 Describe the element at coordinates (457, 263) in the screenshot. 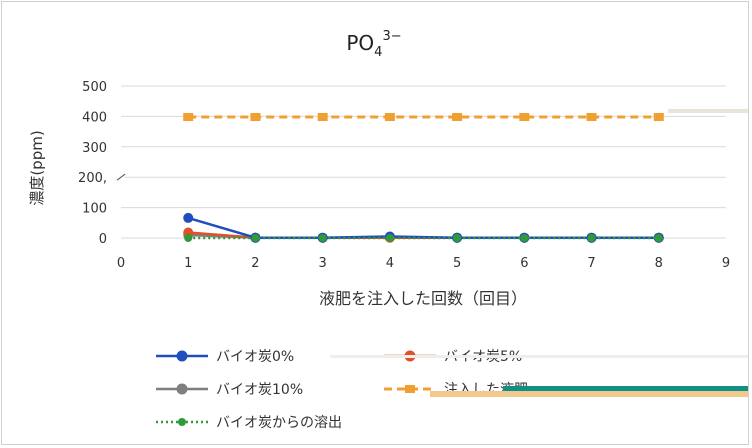

I see `x-tick-5: 5` at that location.